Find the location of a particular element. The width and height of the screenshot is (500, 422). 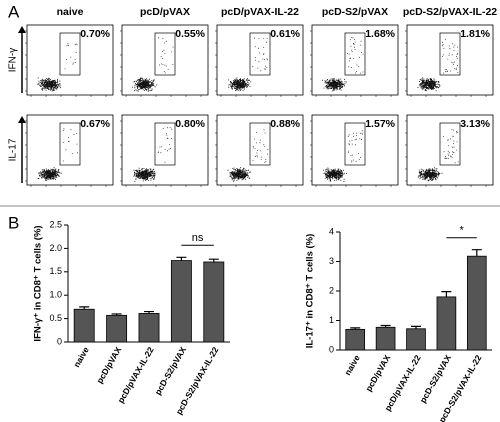

y-tick-label: 2.0 is located at coordinates (55, 248).